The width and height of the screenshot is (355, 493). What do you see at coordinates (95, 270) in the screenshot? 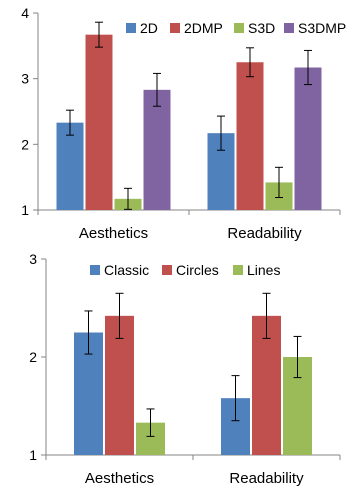
I see `legend-swatch-classic` at bounding box center [95, 270].